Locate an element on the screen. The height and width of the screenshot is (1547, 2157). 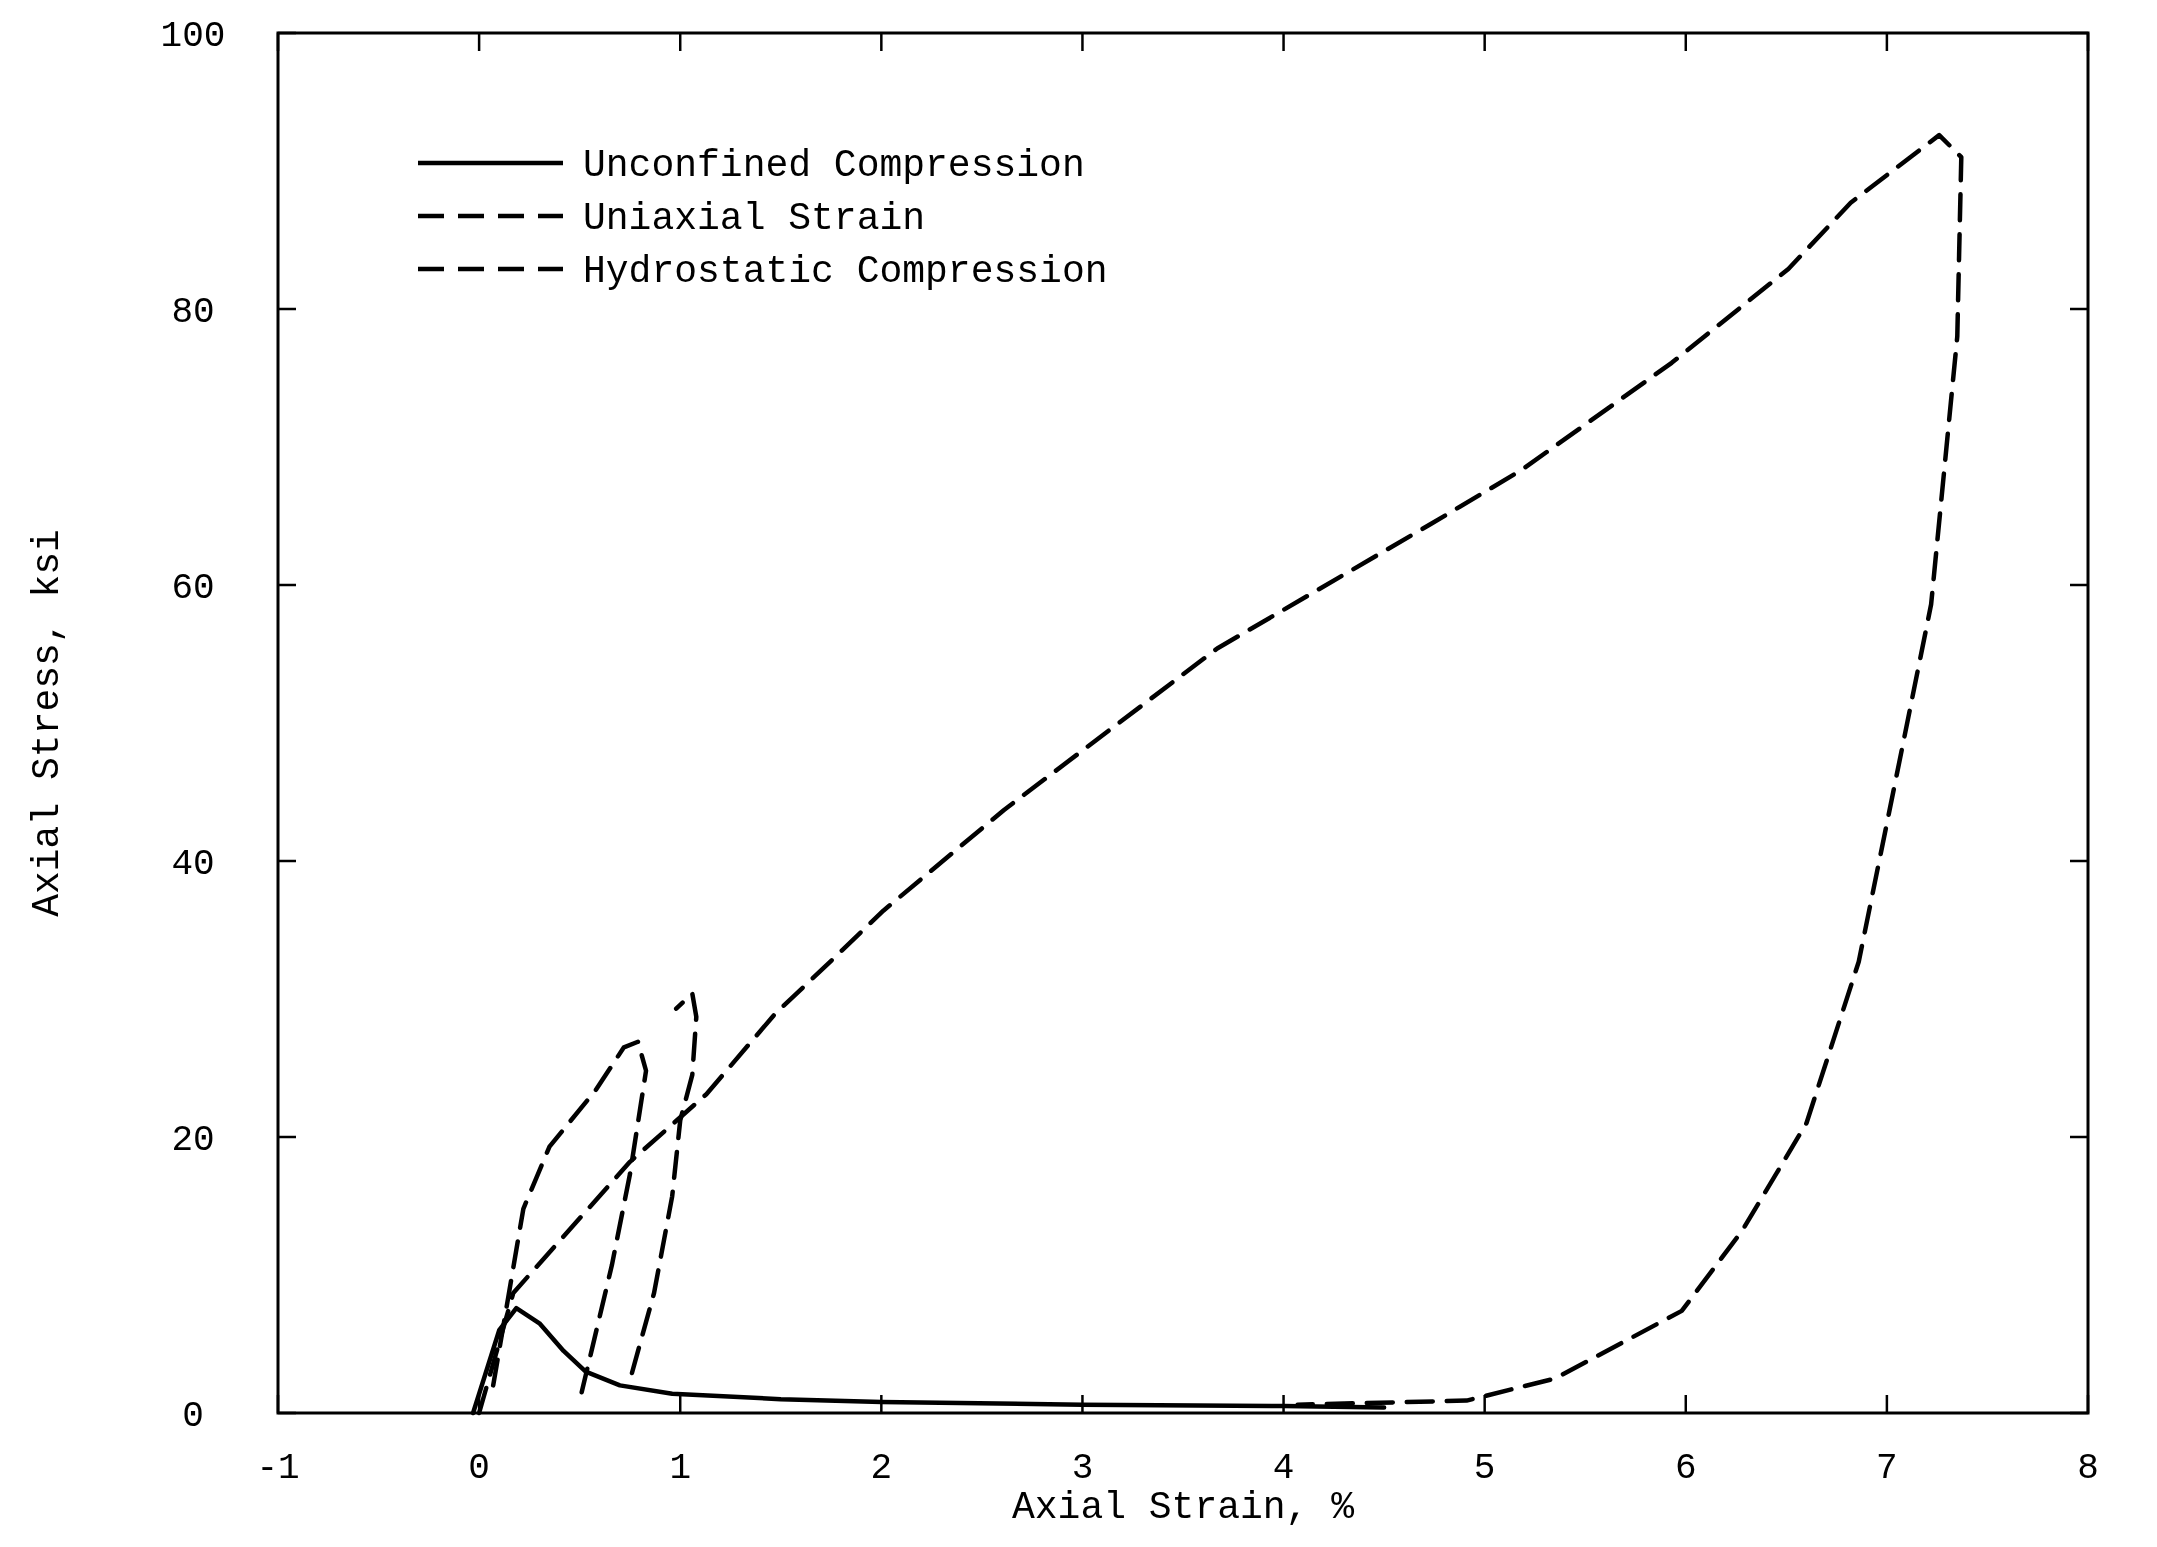
x-tick-label: 1 is located at coordinates (680, 1468).